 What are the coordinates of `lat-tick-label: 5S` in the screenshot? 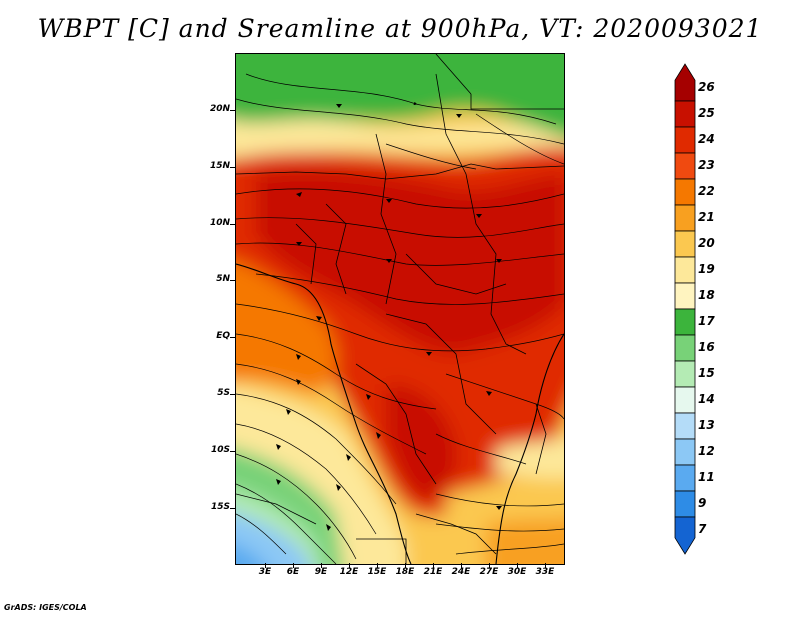 It's located at (223, 393).